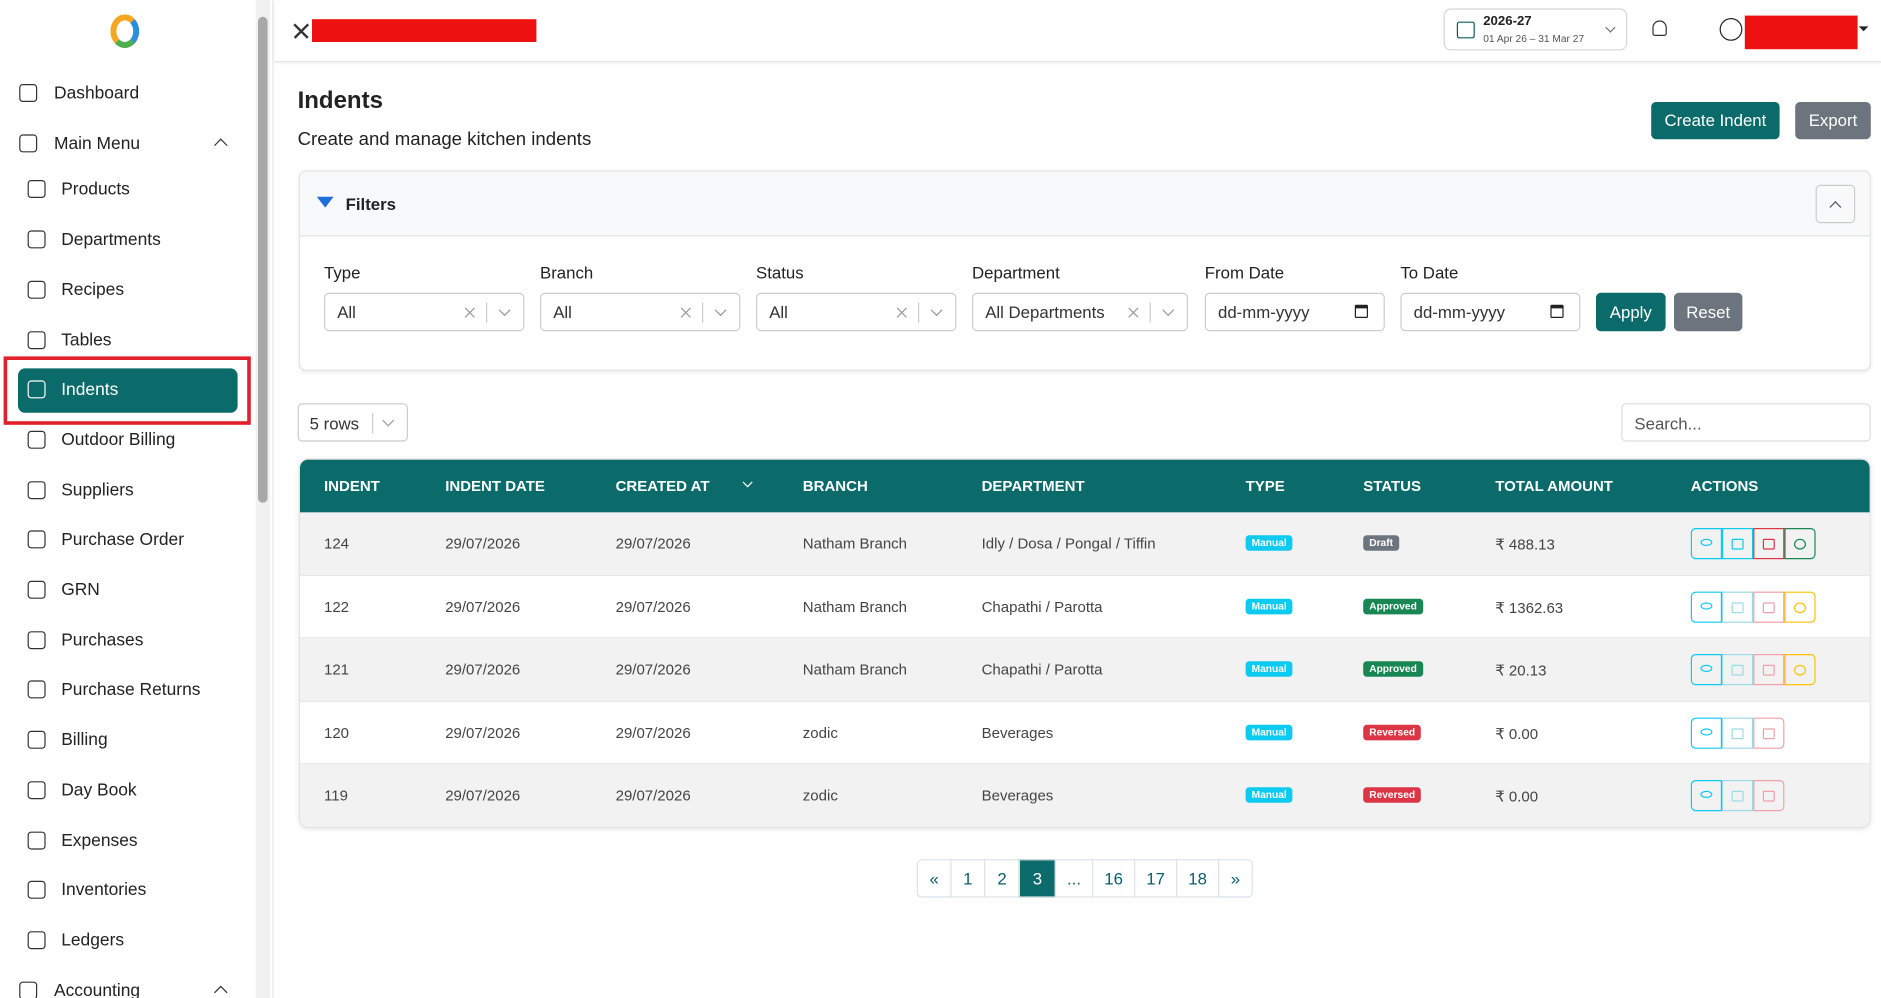 This screenshot has height=998, width=1881. Describe the element at coordinates (1265, 486) in the screenshot. I see `column-header: TYPE` at that location.